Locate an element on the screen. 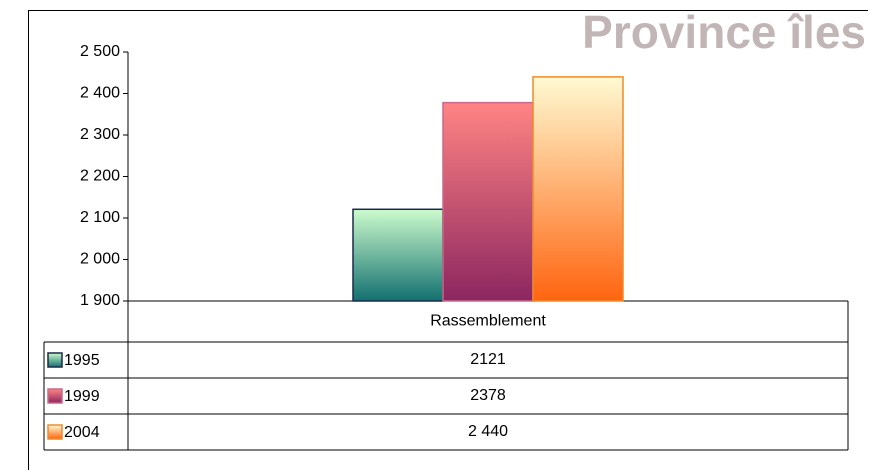 This screenshot has height=471, width=870. data-label: 2378 is located at coordinates (488, 395).